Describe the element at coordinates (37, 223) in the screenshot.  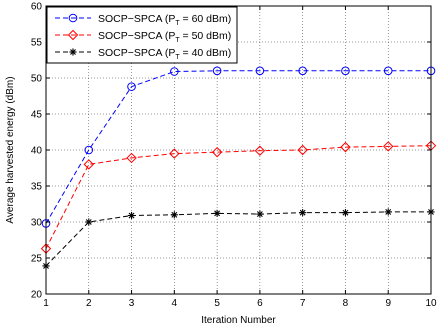
I see `y-tick-label: 30` at that location.